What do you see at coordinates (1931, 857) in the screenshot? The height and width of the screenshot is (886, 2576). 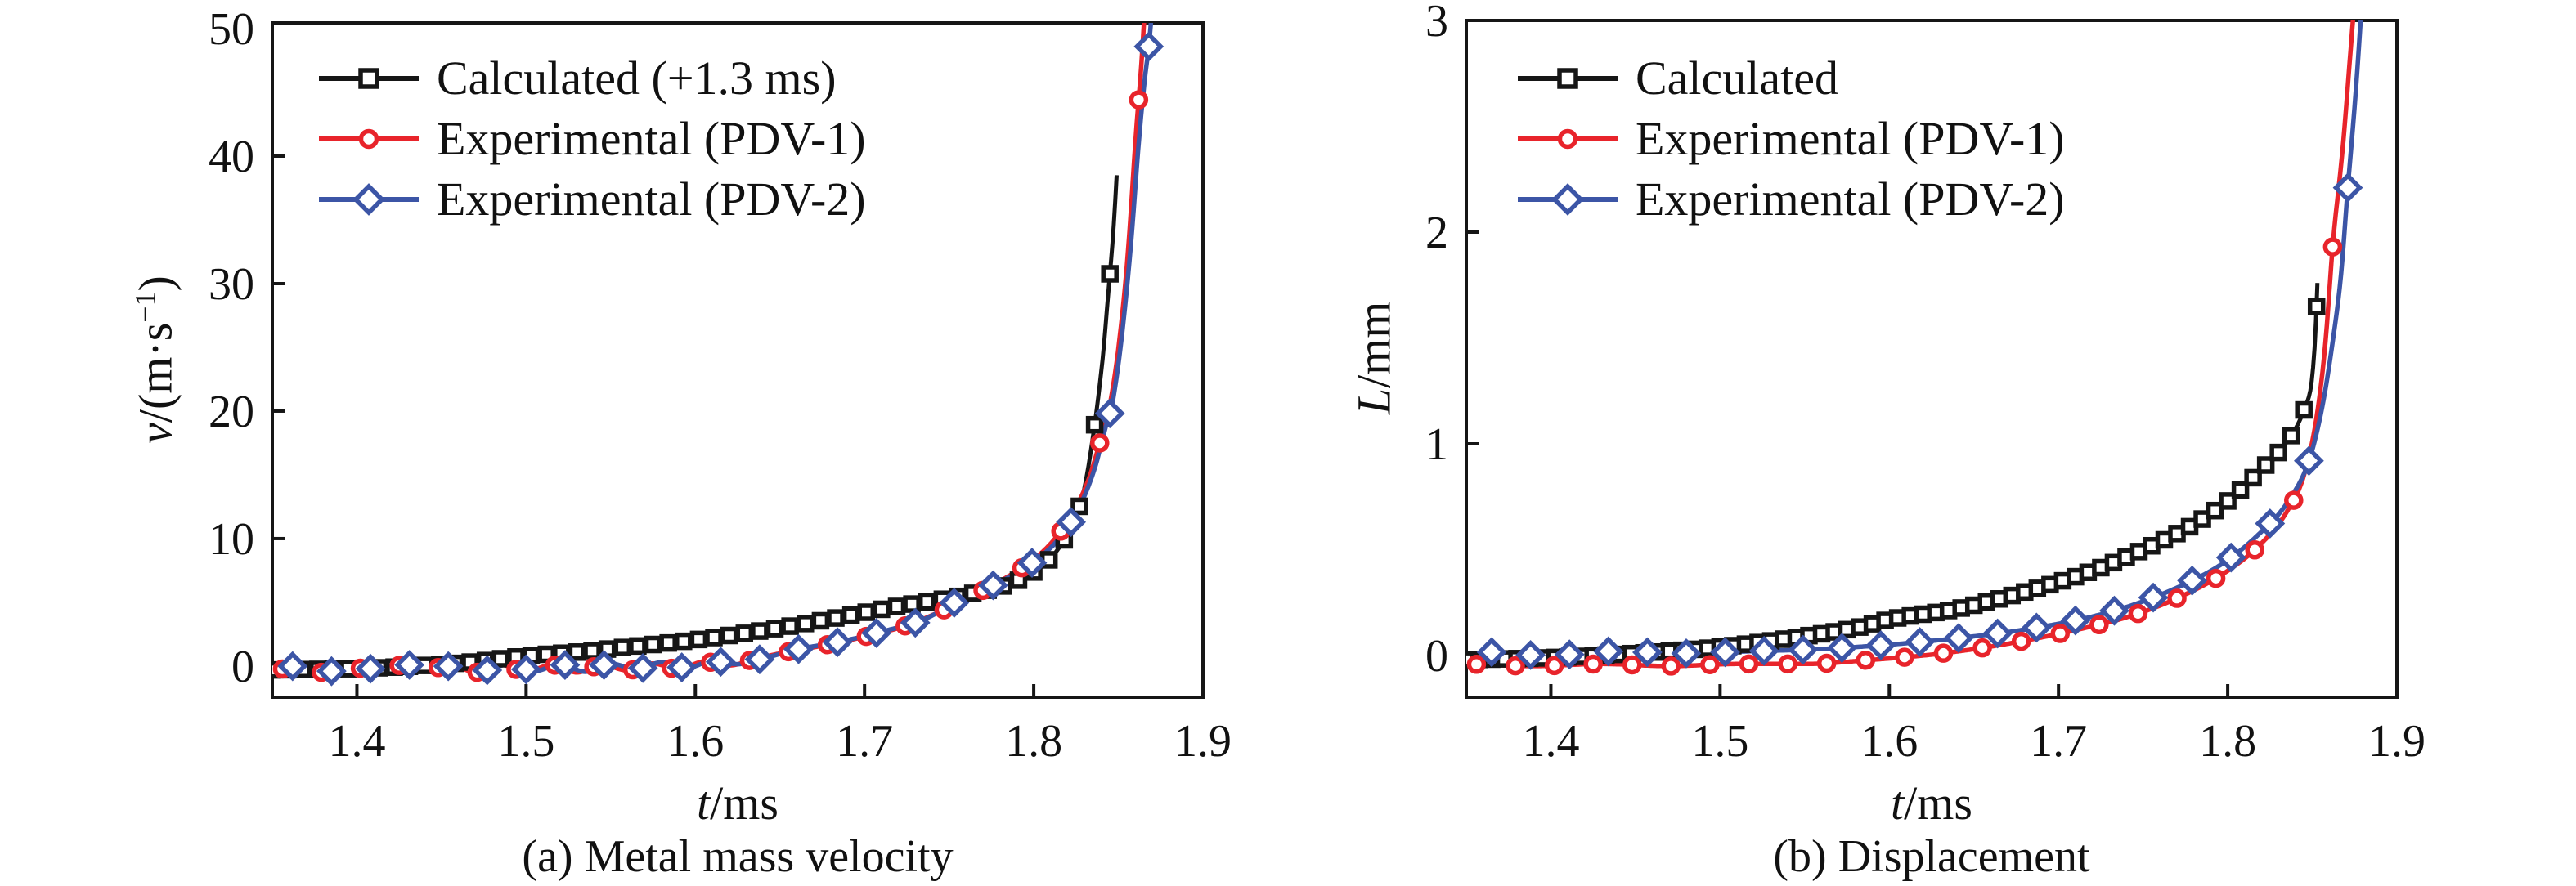 I see `caption-b: (b) Displacement` at bounding box center [1931, 857].